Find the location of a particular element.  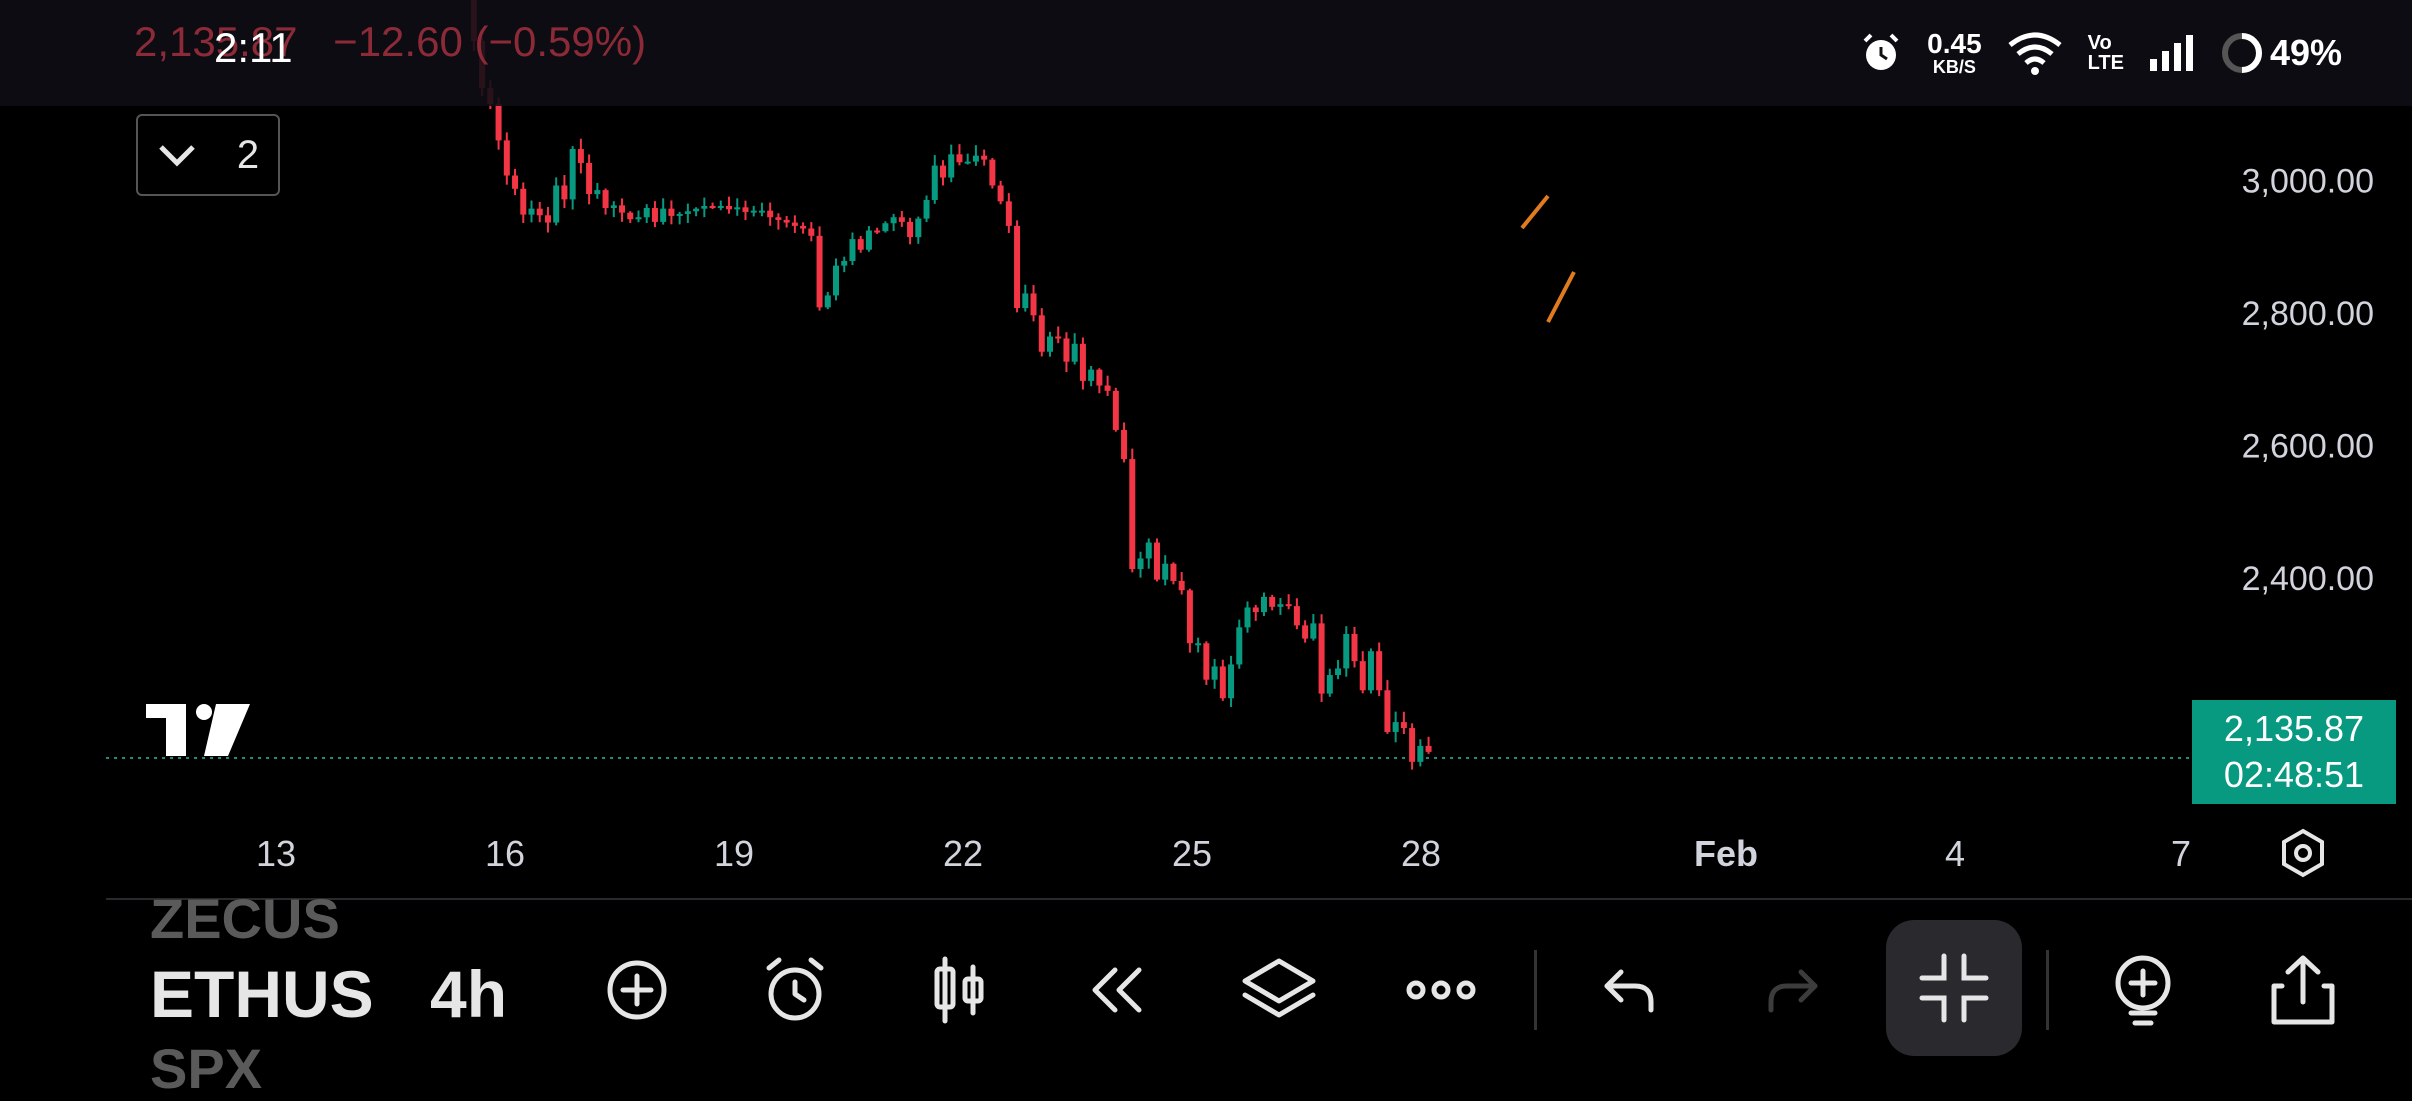

battery-indicator: 49% is located at coordinates (2281, 53).